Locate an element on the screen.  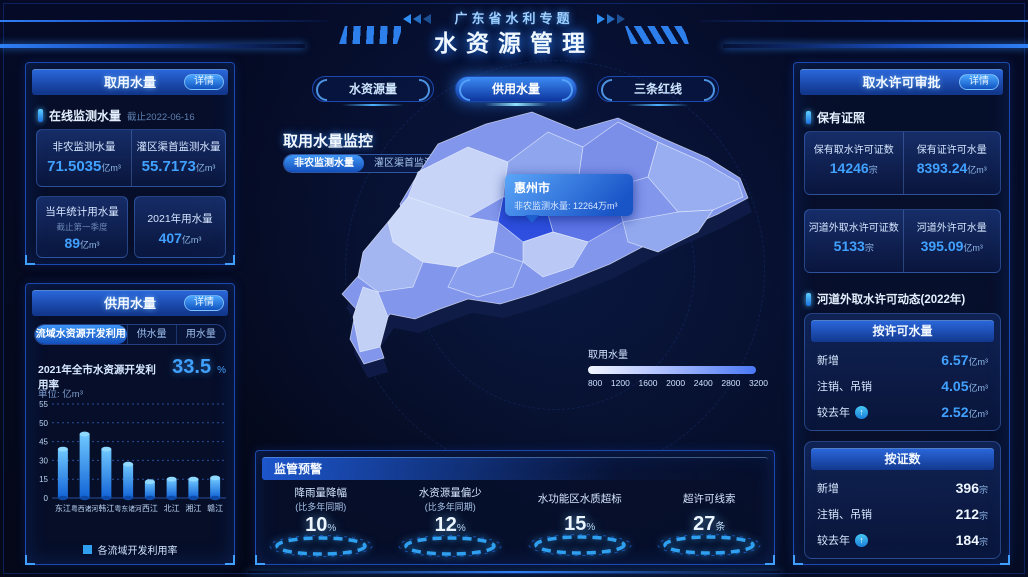
svg-text: 韩江 is located at coordinates (106, 508).